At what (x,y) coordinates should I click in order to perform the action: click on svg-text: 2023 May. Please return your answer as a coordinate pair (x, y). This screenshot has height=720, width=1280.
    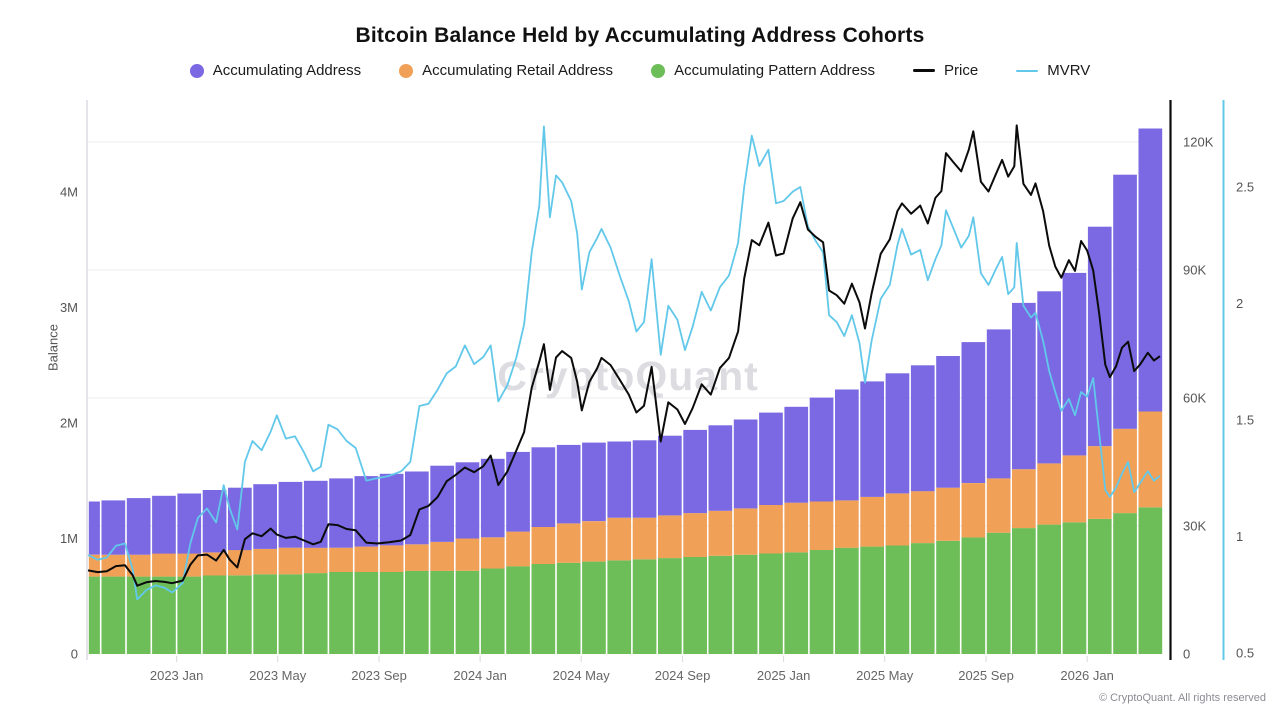
    Looking at the image, I should click on (278, 675).